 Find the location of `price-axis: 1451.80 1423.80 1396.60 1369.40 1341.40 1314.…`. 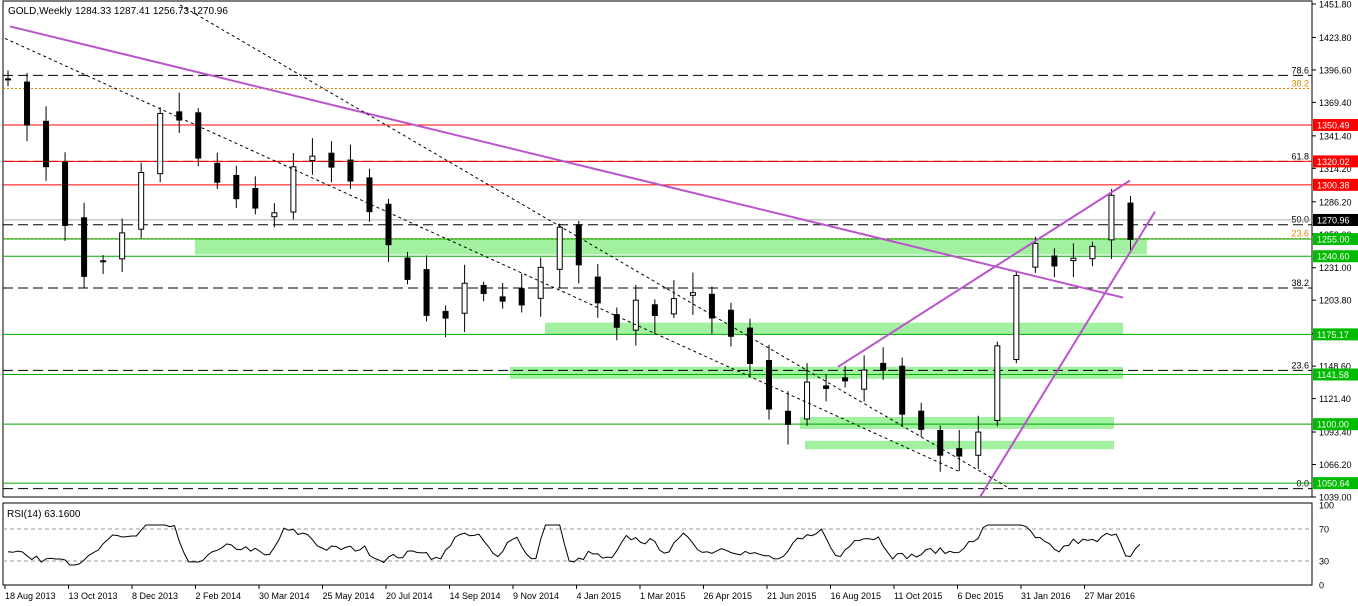

price-axis: 1451.80 1423.80 1396.60 1369.40 1341.40 1314.… is located at coordinates (1335, 251).